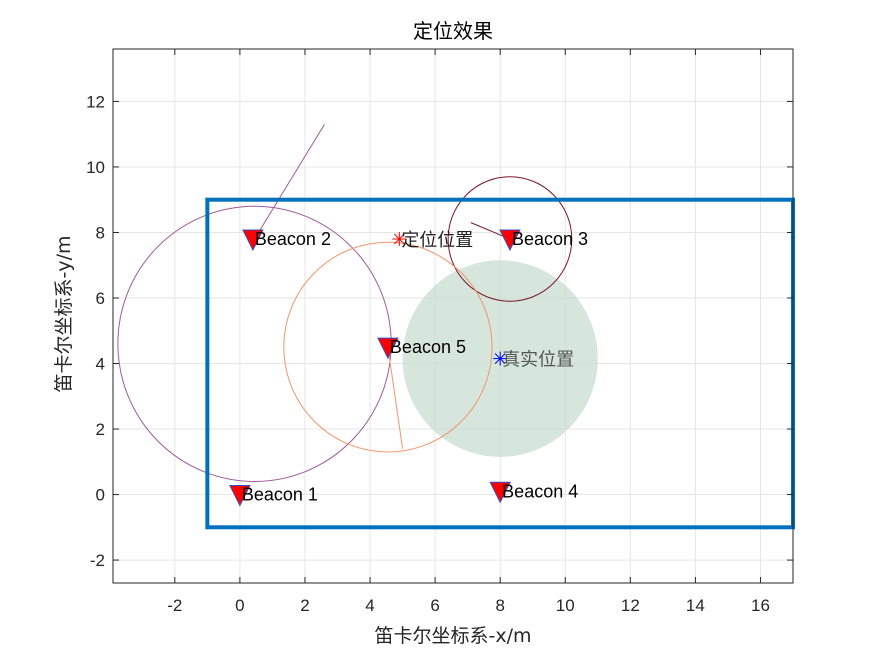 Image resolution: width=875 pixels, height=656 pixels. I want to click on beacon-label: Beacon 4, so click(540, 491).